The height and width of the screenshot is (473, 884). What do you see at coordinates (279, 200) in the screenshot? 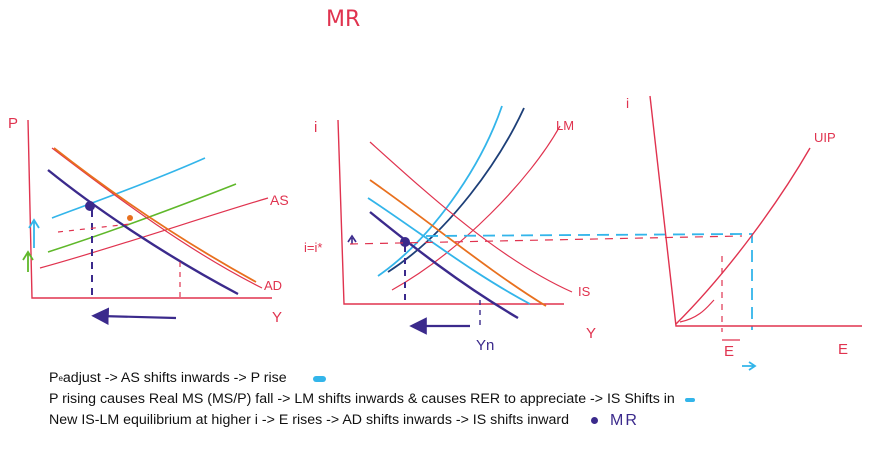
I see `as-label: AS` at bounding box center [279, 200].